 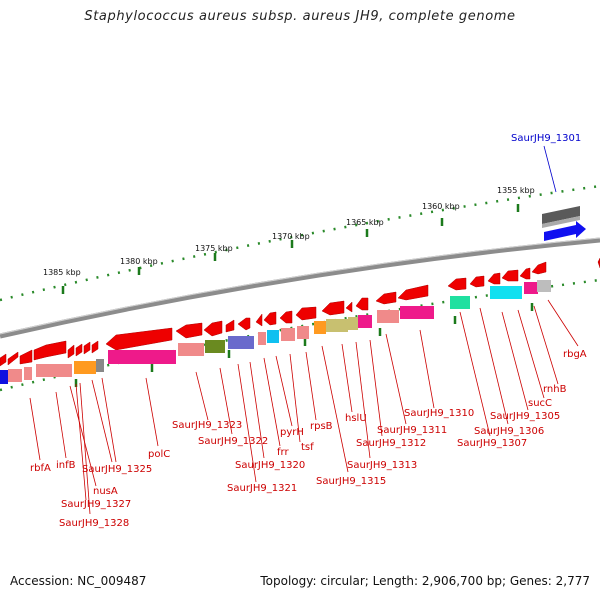 I want to click on forward-strand-genes, so click(x=564, y=223).